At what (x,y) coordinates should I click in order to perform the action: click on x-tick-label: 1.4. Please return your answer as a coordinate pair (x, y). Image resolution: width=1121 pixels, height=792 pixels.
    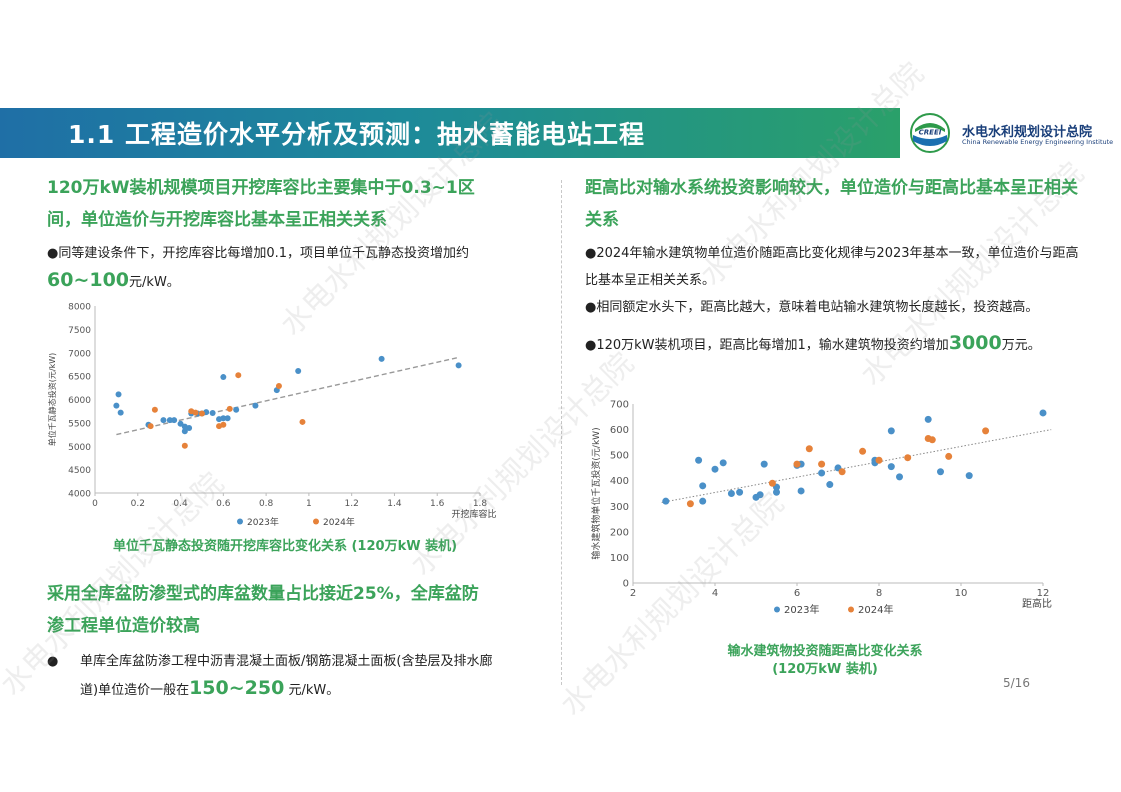
    Looking at the image, I should click on (394, 504).